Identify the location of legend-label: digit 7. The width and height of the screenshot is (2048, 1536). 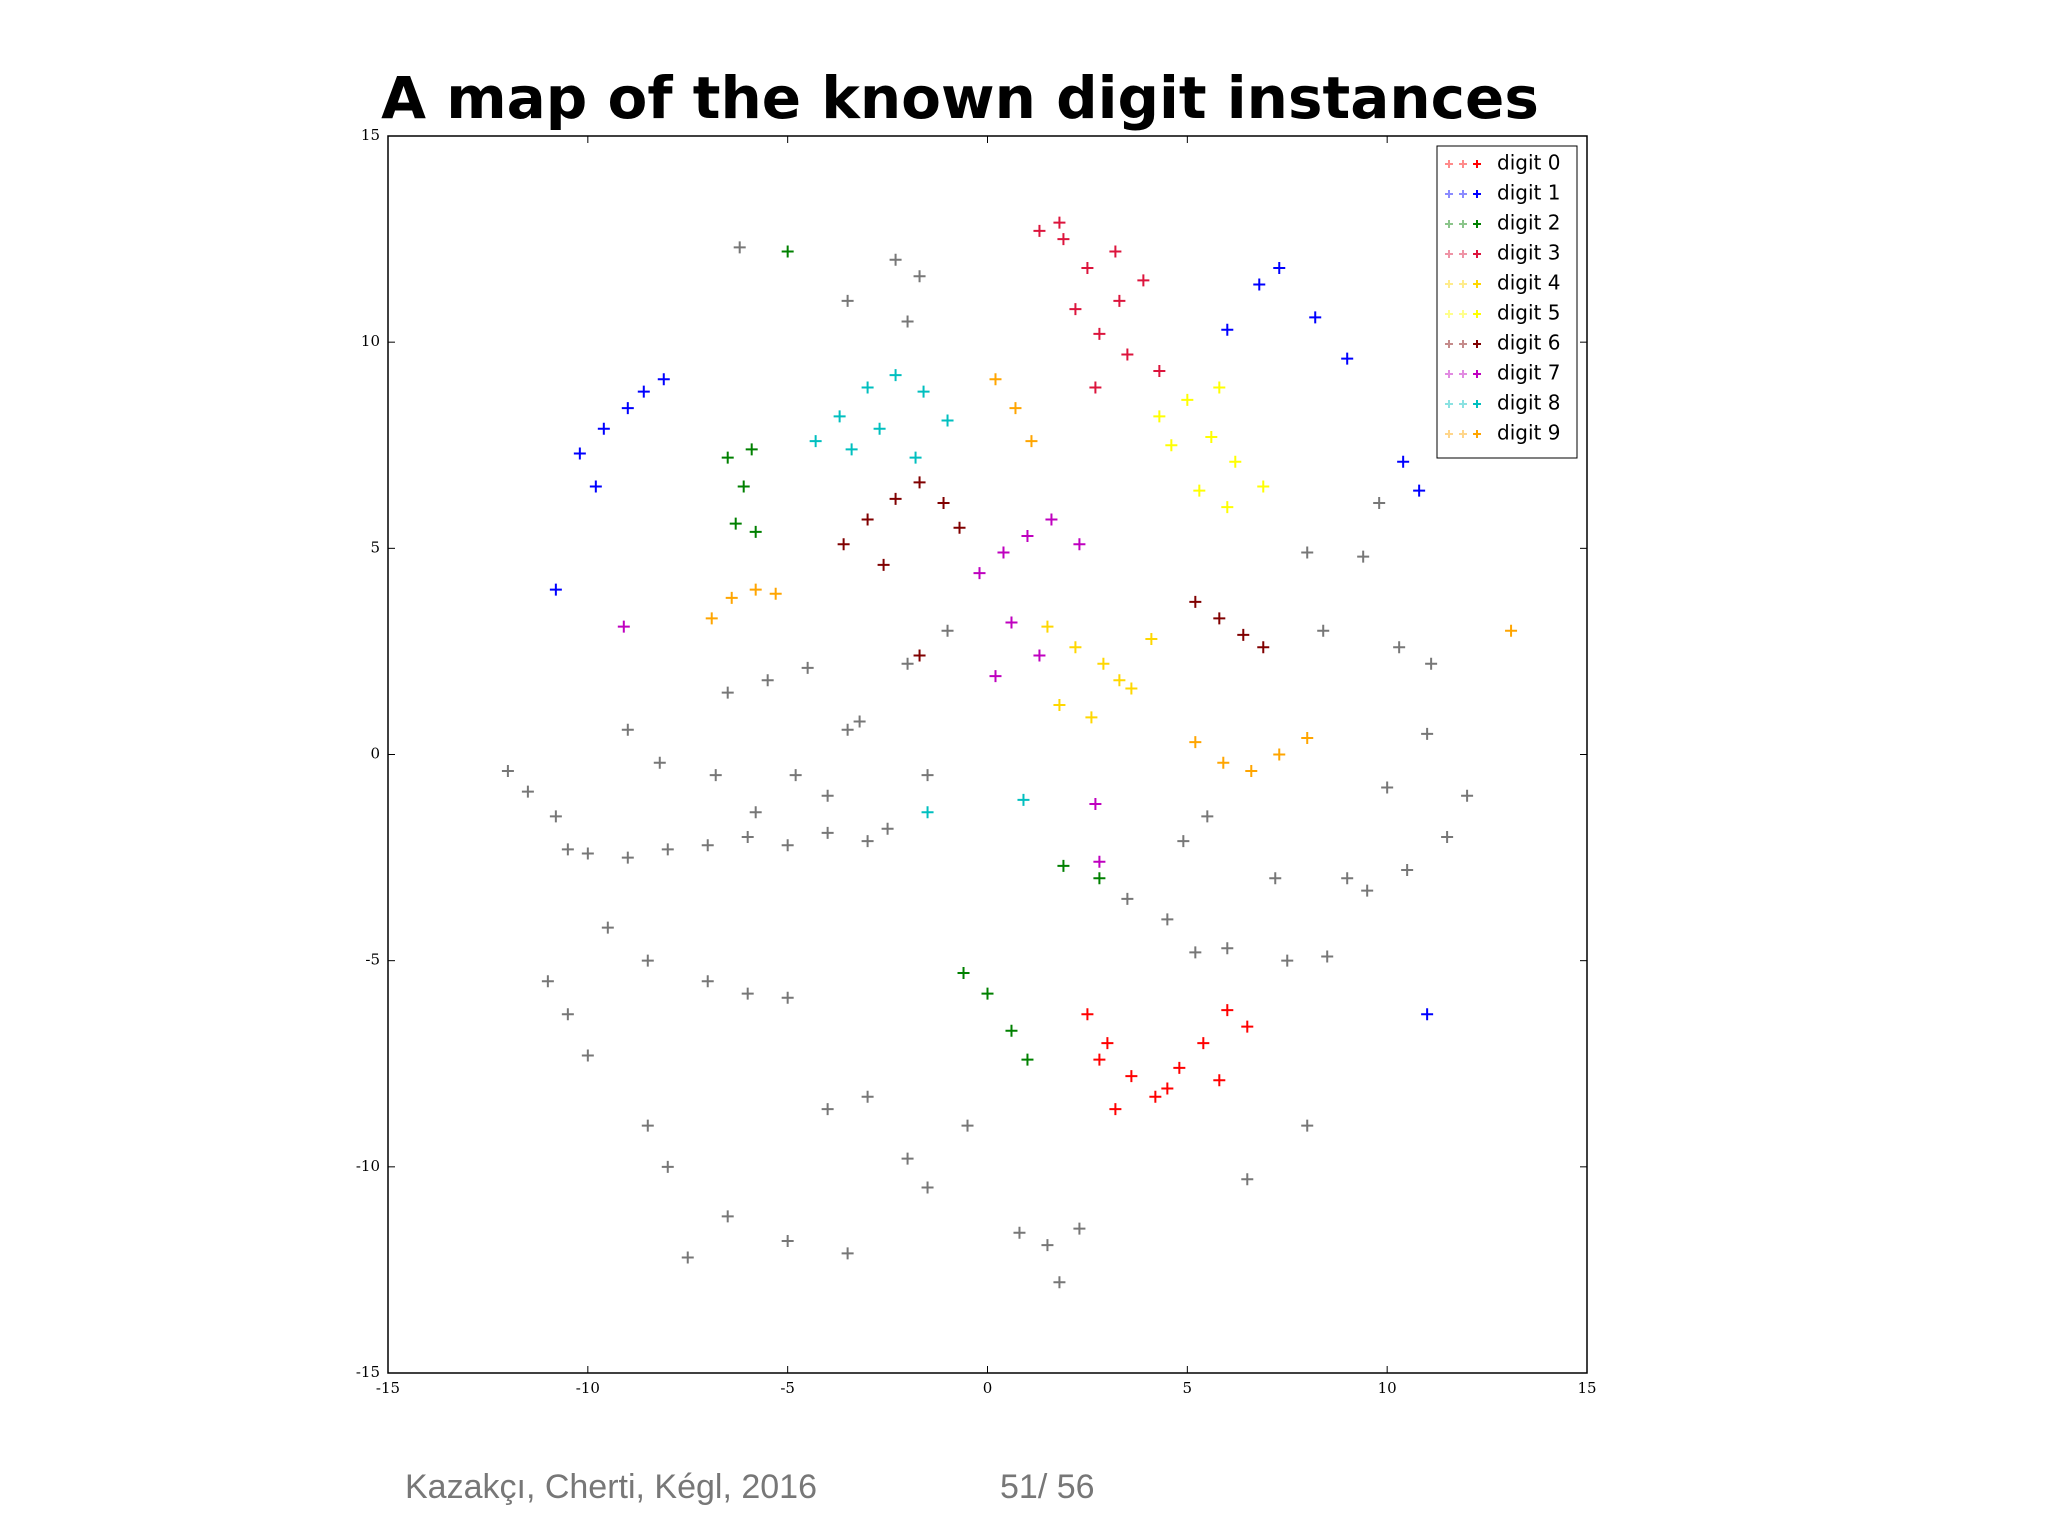
(1528, 373).